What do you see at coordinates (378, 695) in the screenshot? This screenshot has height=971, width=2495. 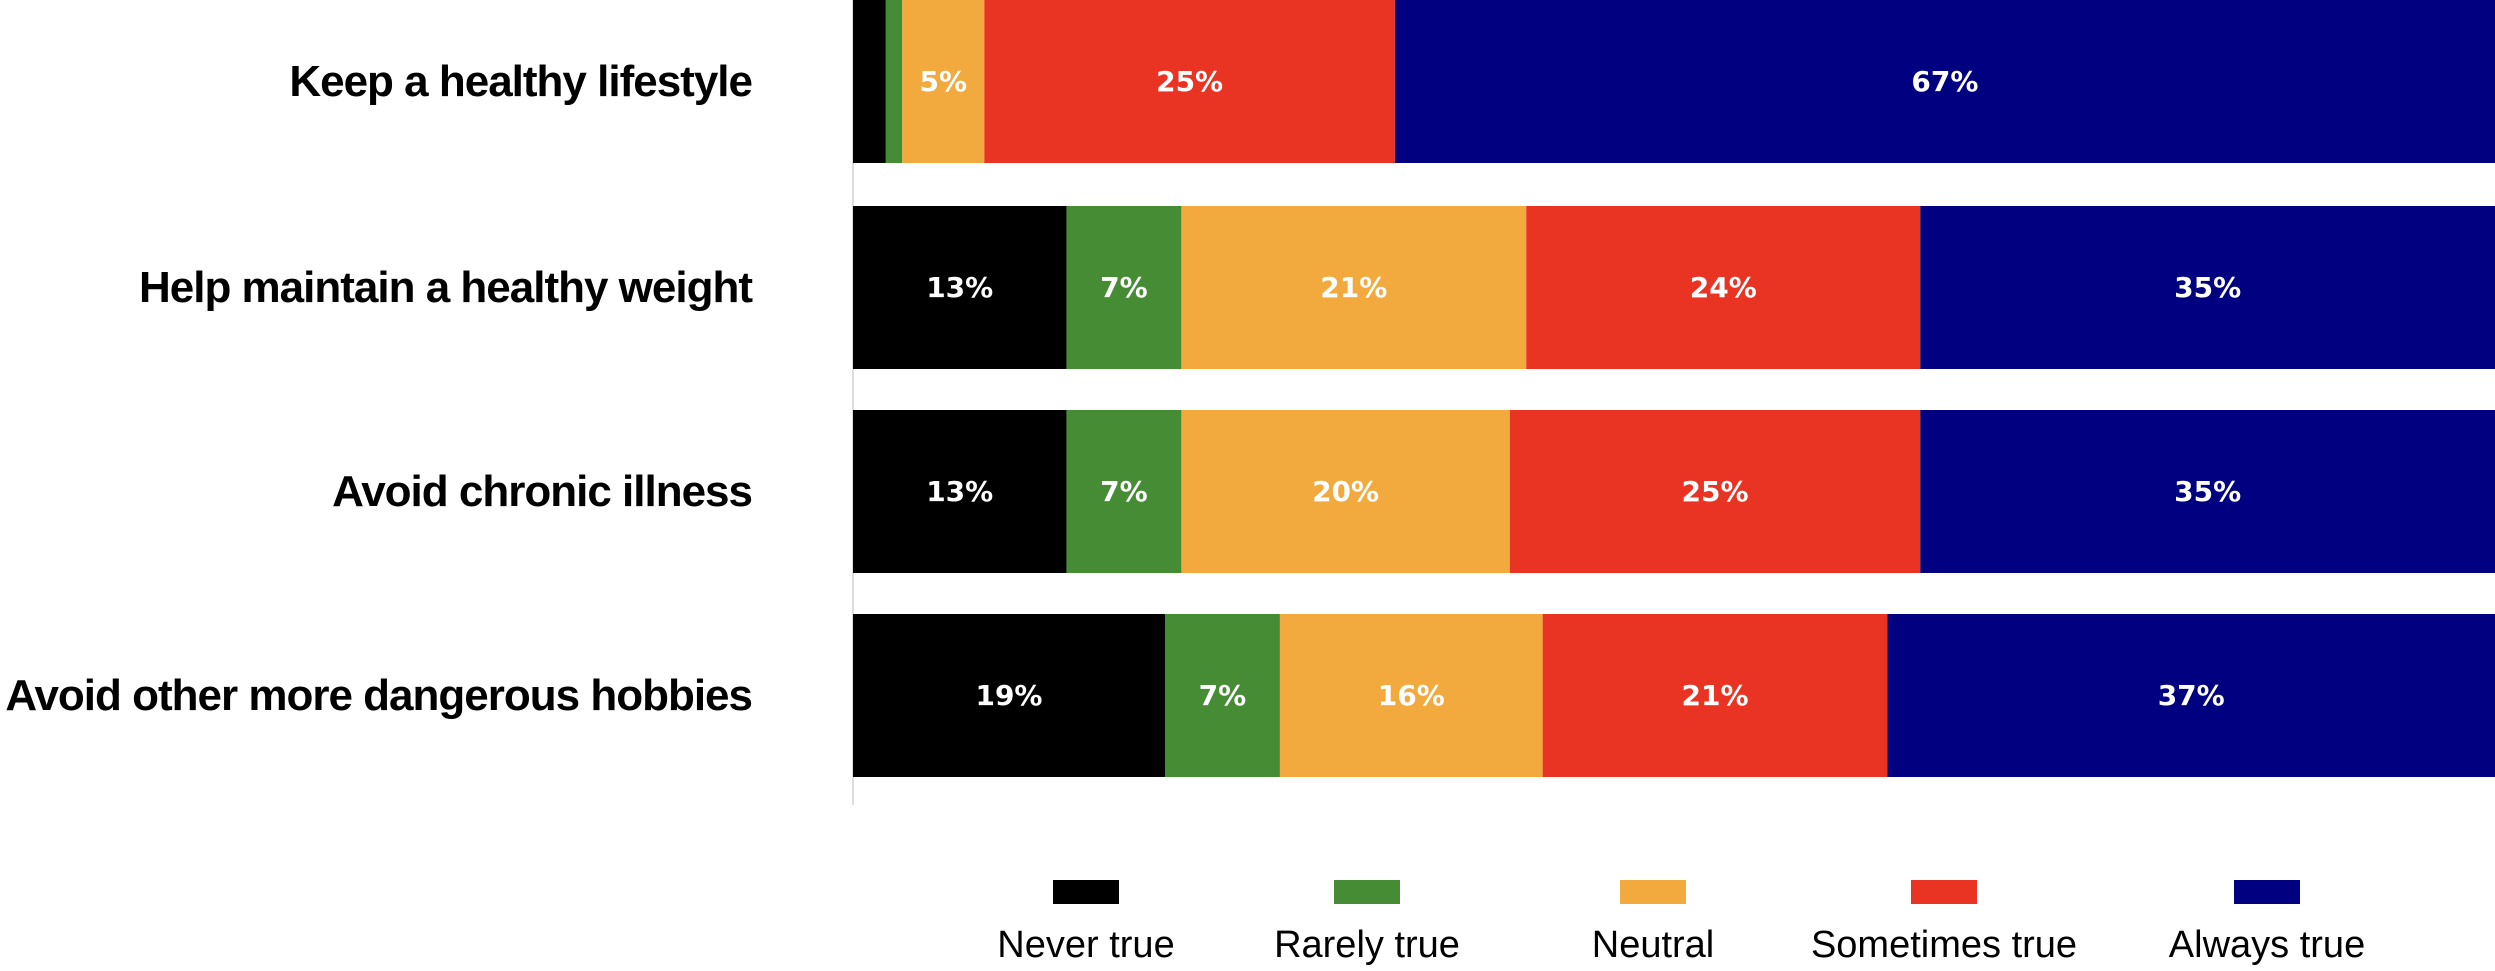 I see `category-label: Avoid other more dangerous hobbies` at bounding box center [378, 695].